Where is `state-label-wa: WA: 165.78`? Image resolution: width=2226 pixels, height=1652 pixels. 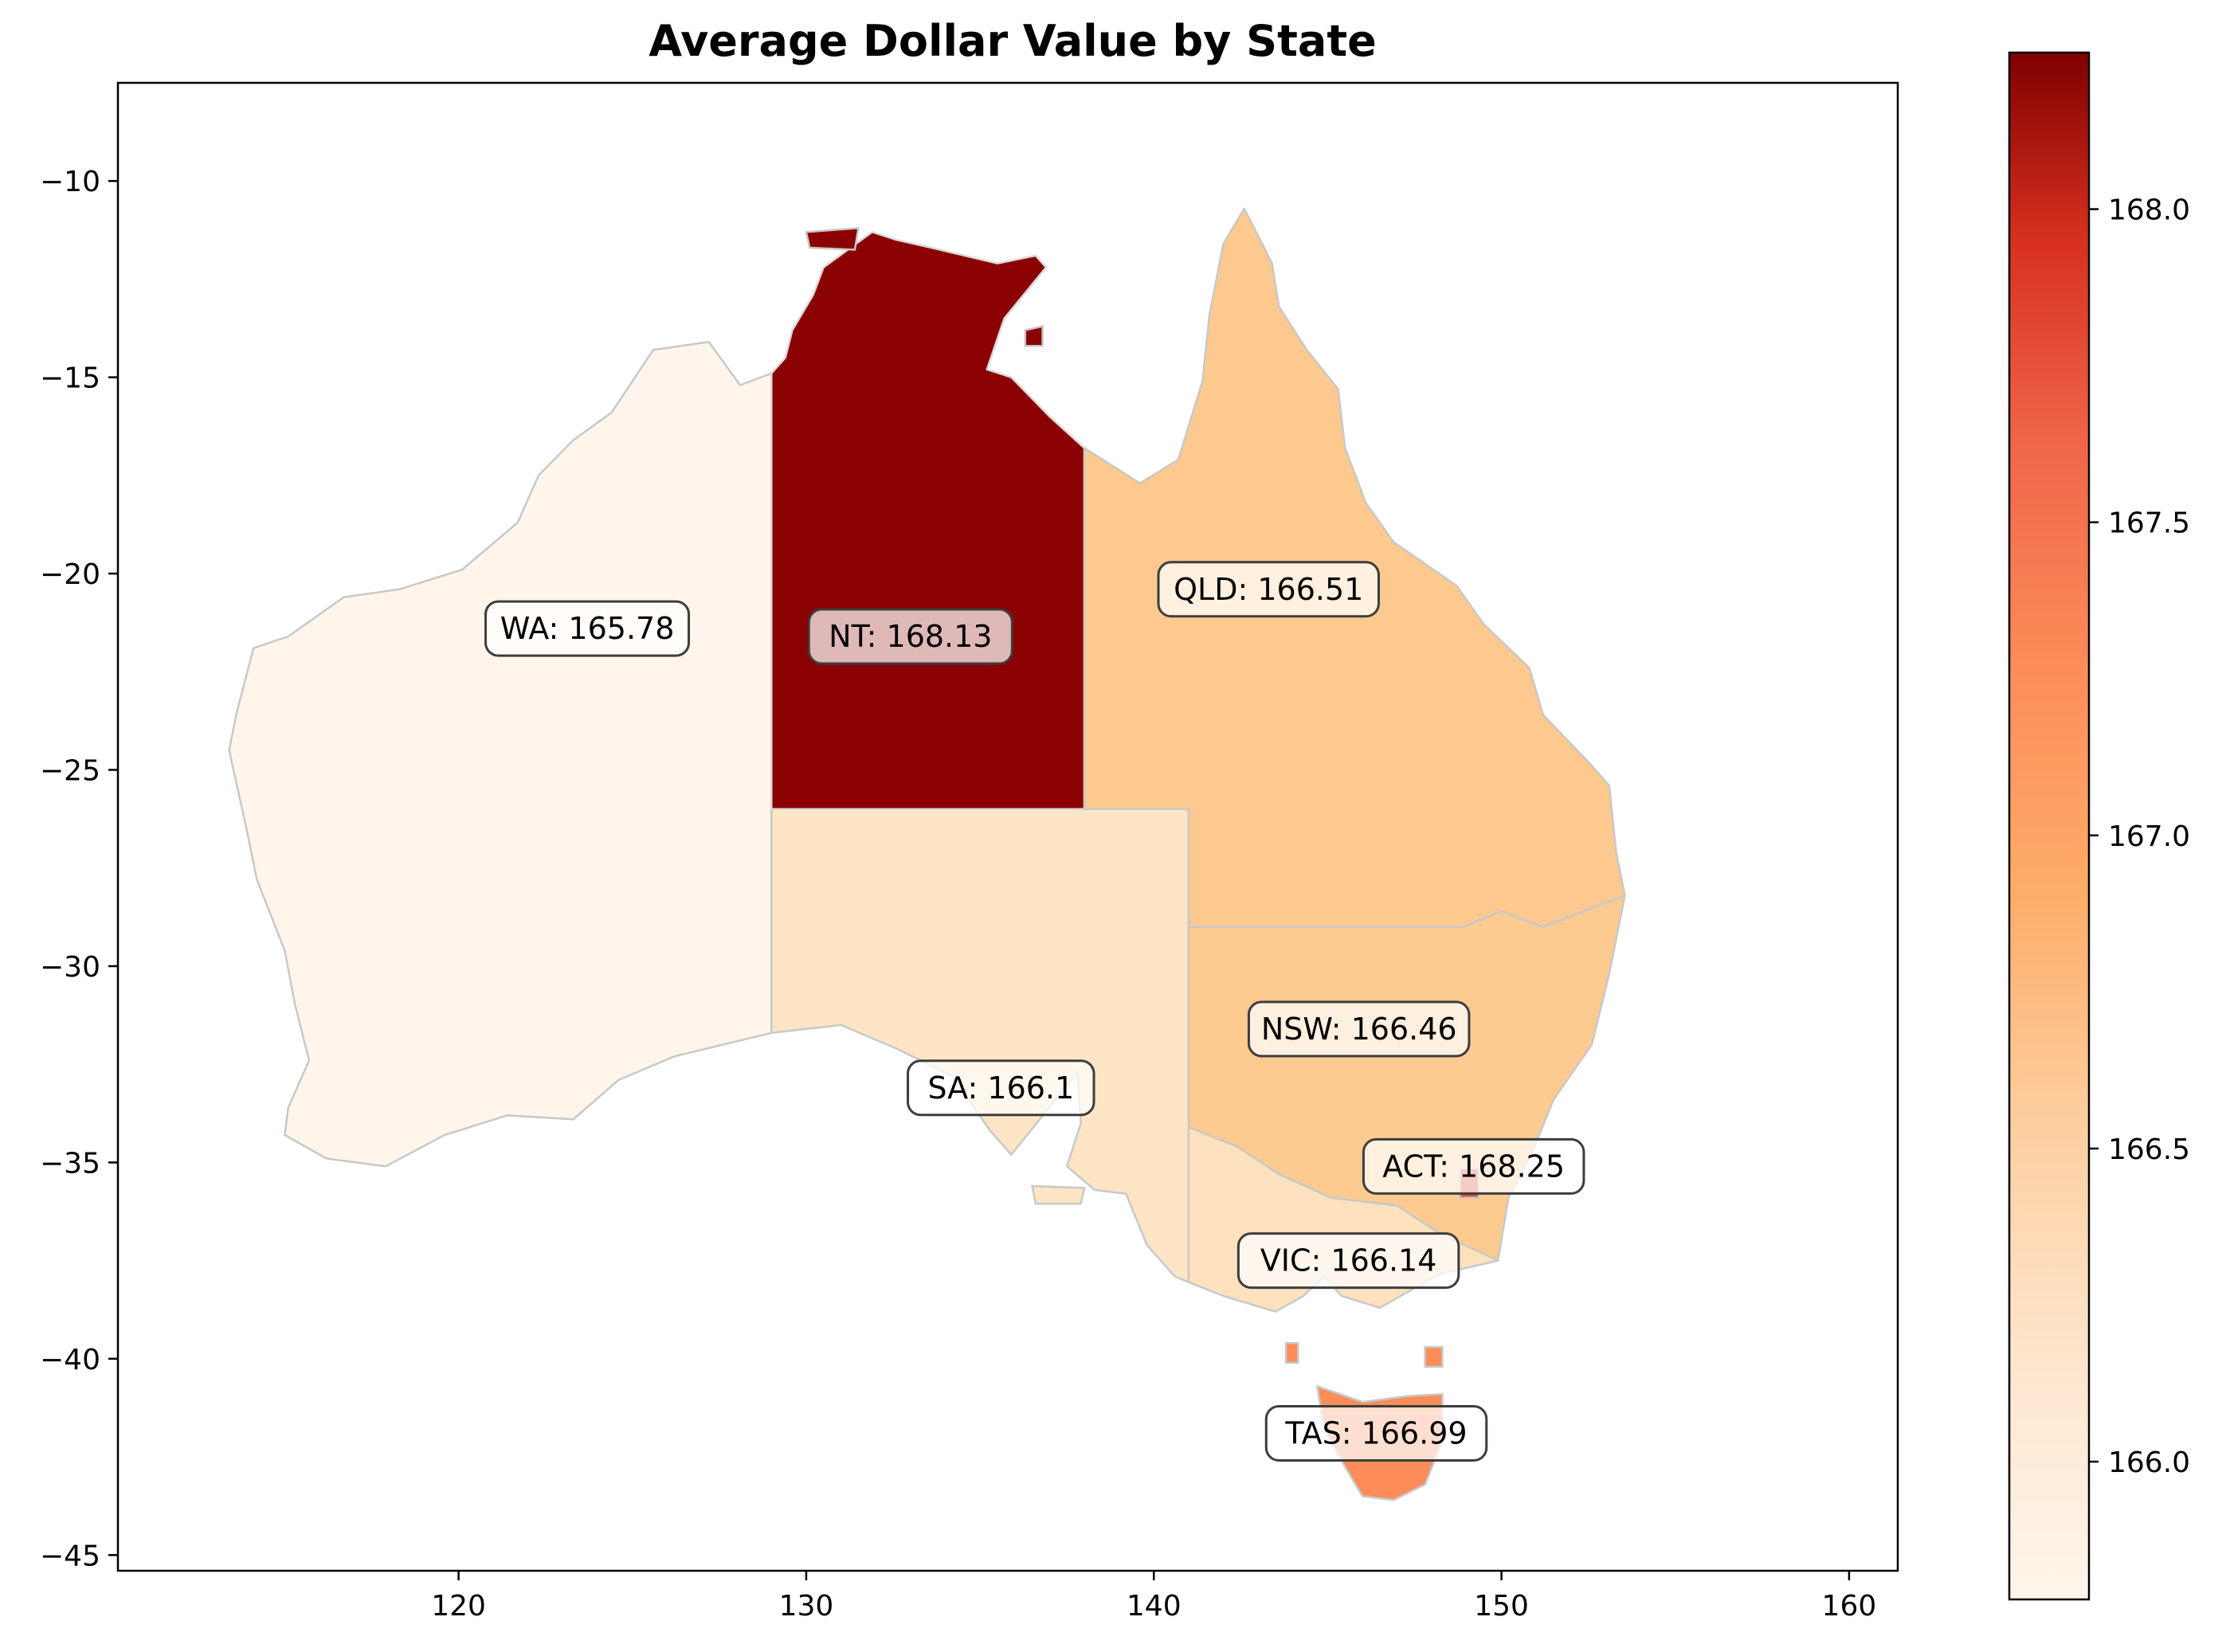
state-label-wa: WA: 165.78 is located at coordinates (587, 628).